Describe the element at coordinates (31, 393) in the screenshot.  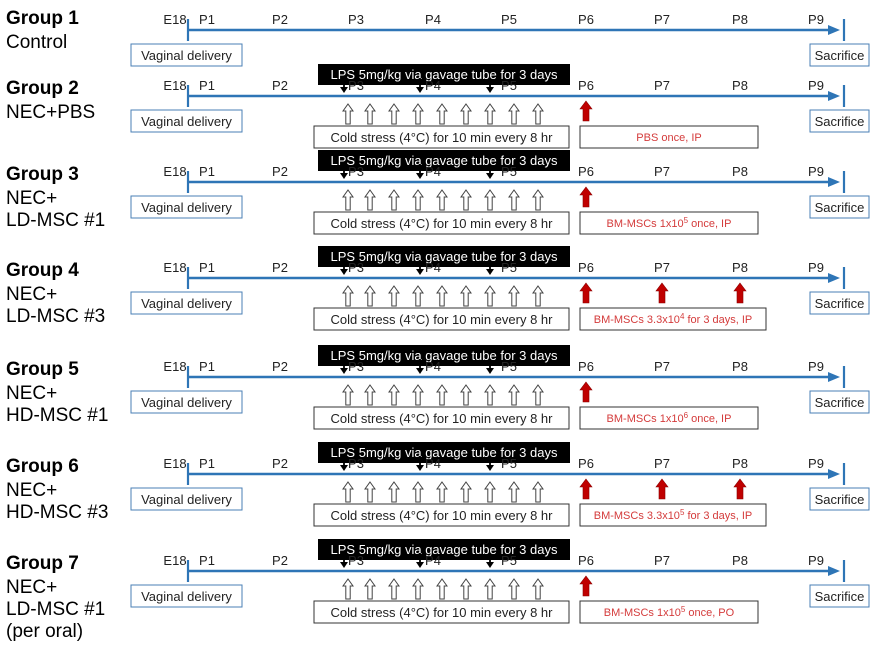
I see `group-subtitle: NEC+` at that location.